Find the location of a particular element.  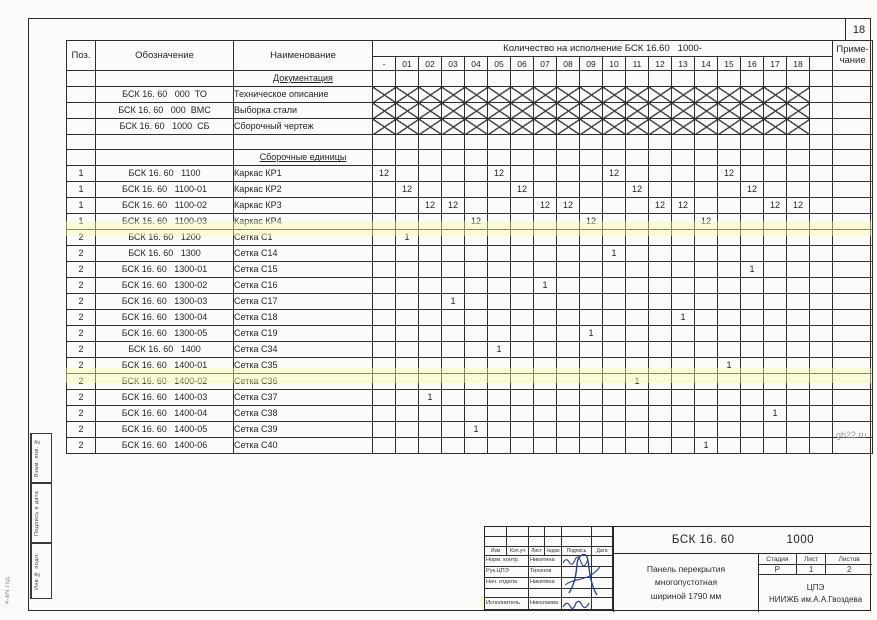

sign-name: Тихонов is located at coordinates (545, 572).